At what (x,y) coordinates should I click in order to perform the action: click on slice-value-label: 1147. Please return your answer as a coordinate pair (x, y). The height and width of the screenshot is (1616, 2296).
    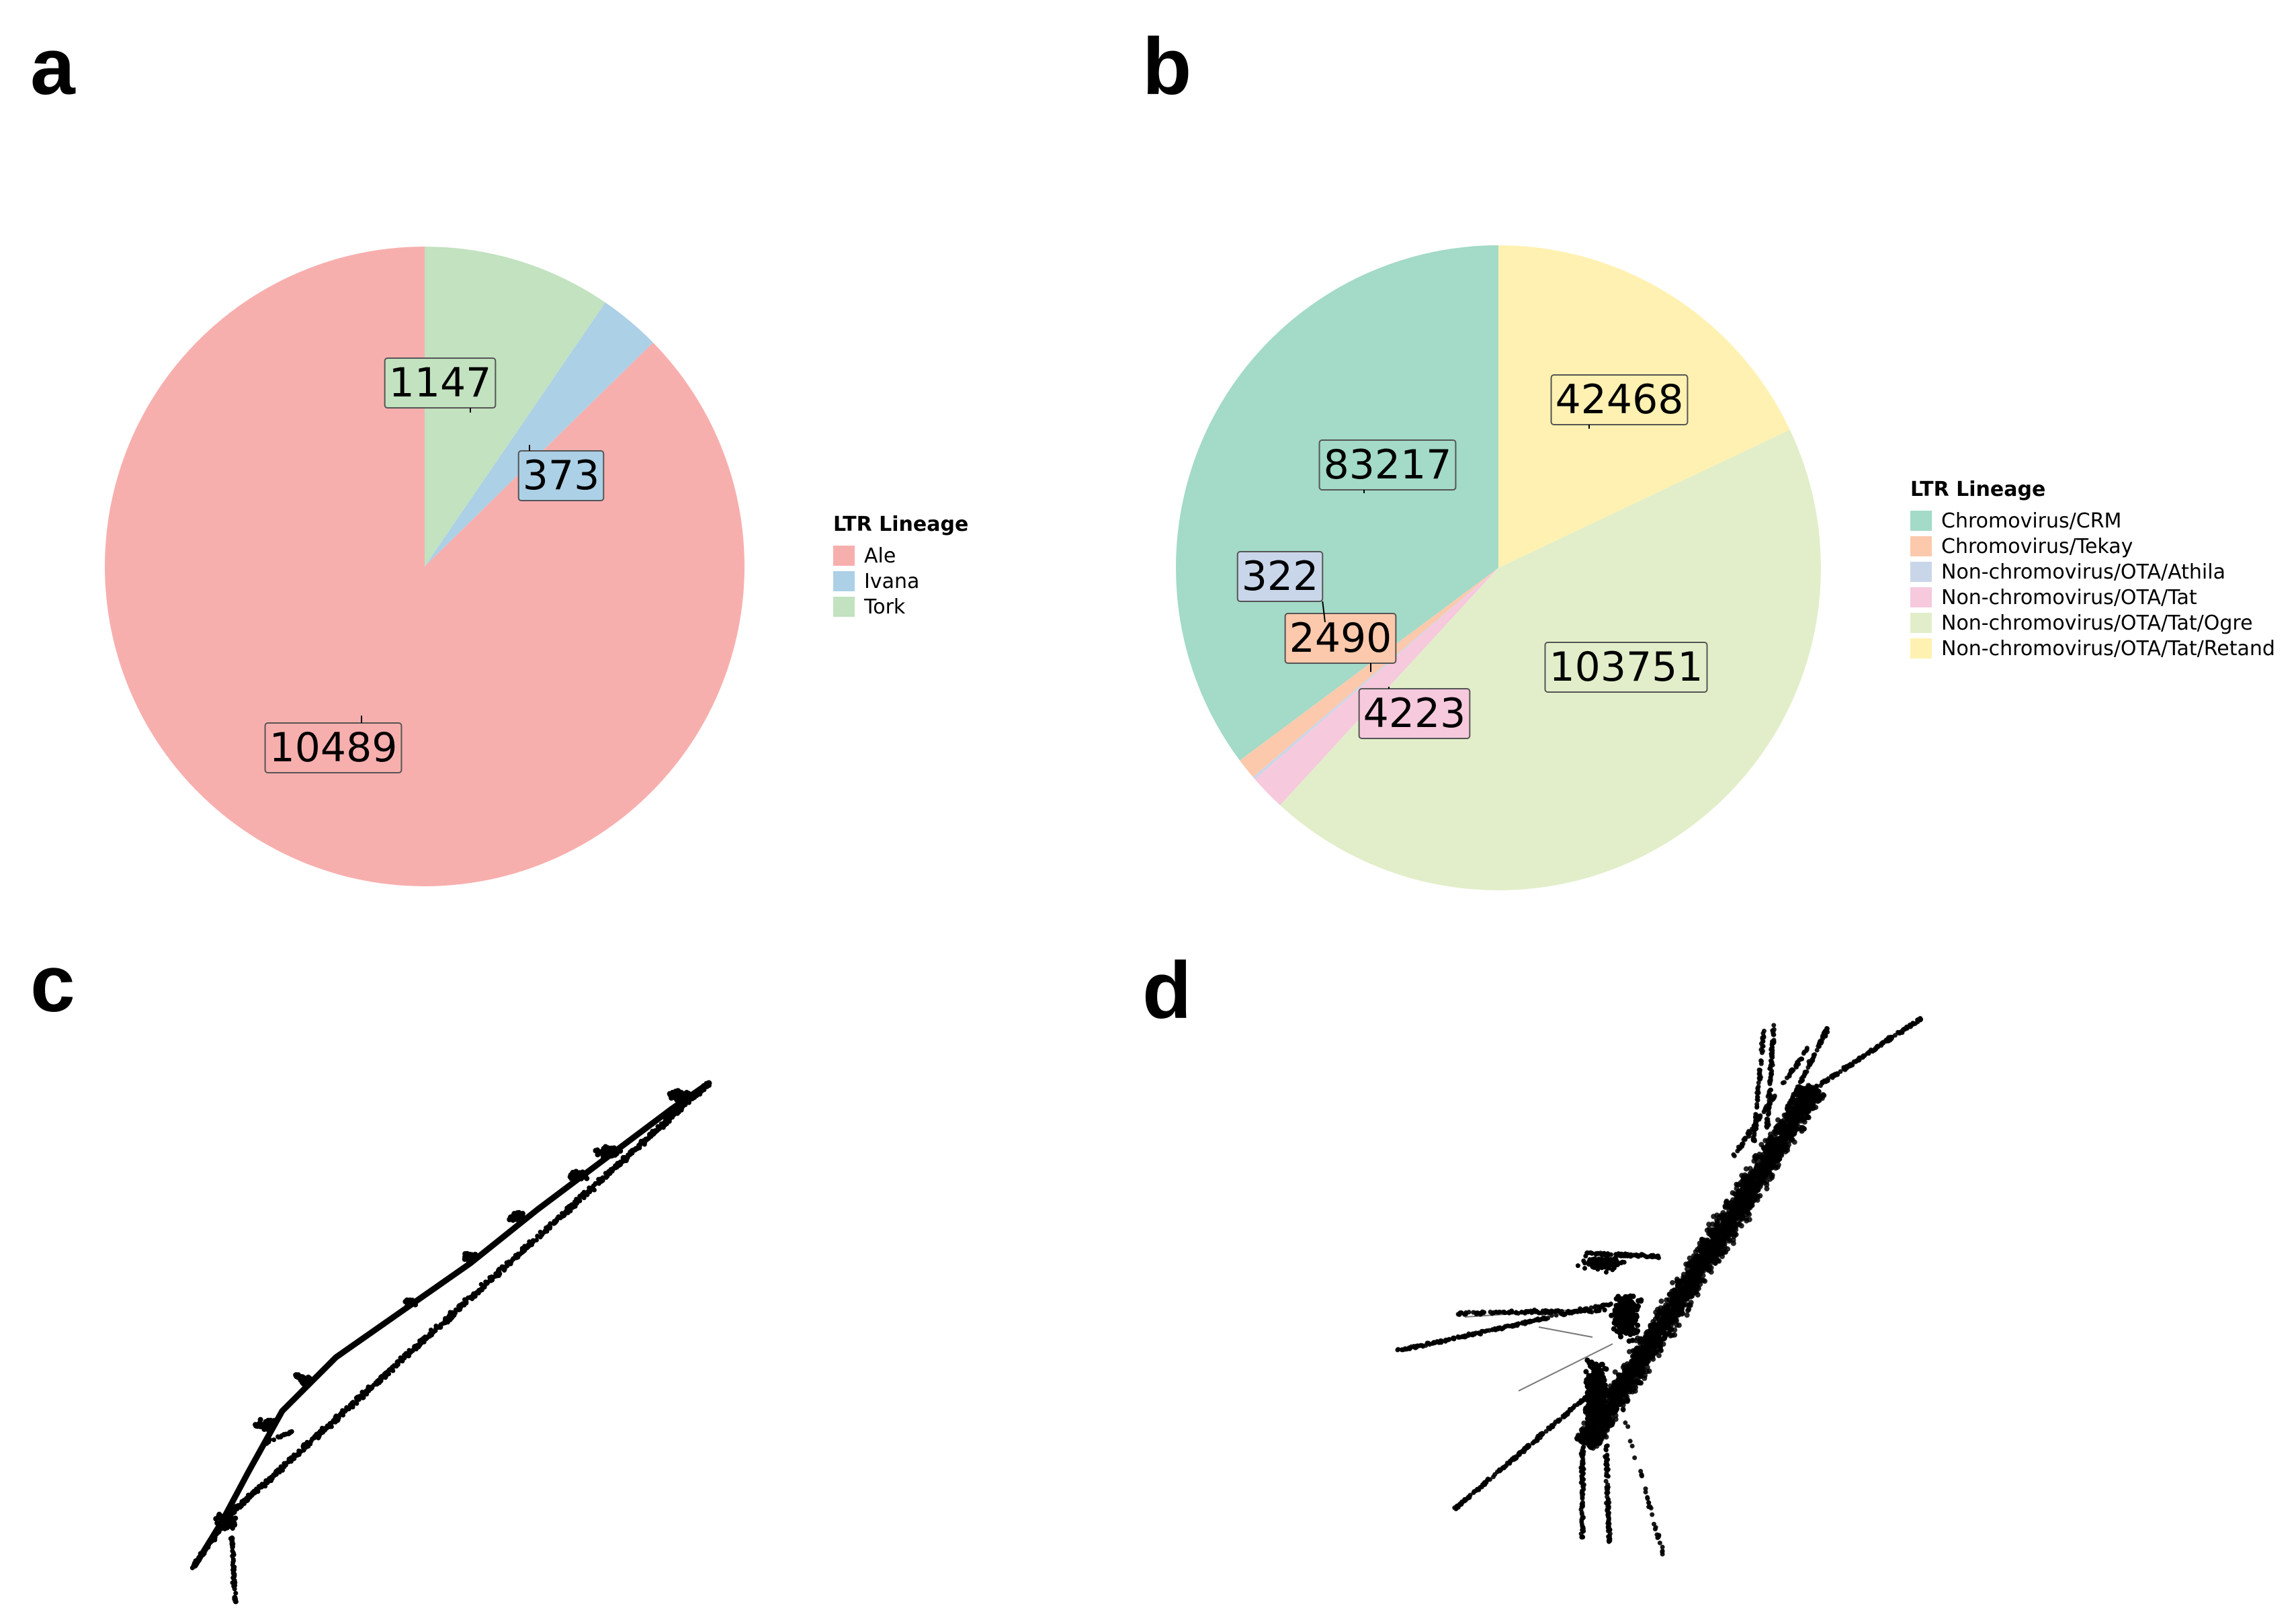
    Looking at the image, I should click on (441, 383).